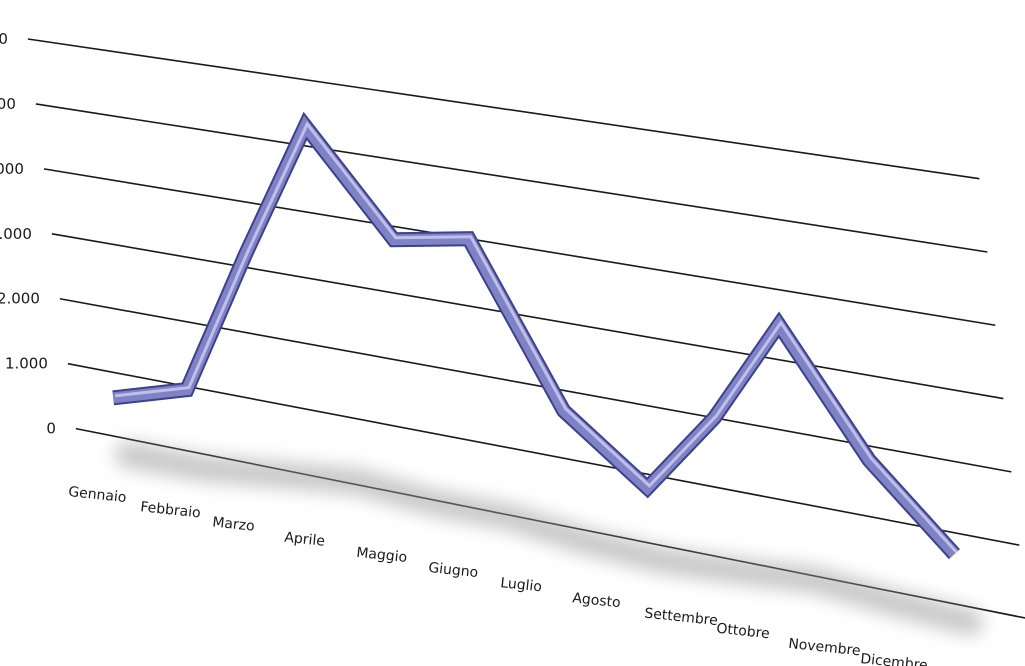 Image resolution: width=1025 pixels, height=666 pixels. Describe the element at coordinates (234, 524) in the screenshot. I see `x-category-label: Marzo` at that location.